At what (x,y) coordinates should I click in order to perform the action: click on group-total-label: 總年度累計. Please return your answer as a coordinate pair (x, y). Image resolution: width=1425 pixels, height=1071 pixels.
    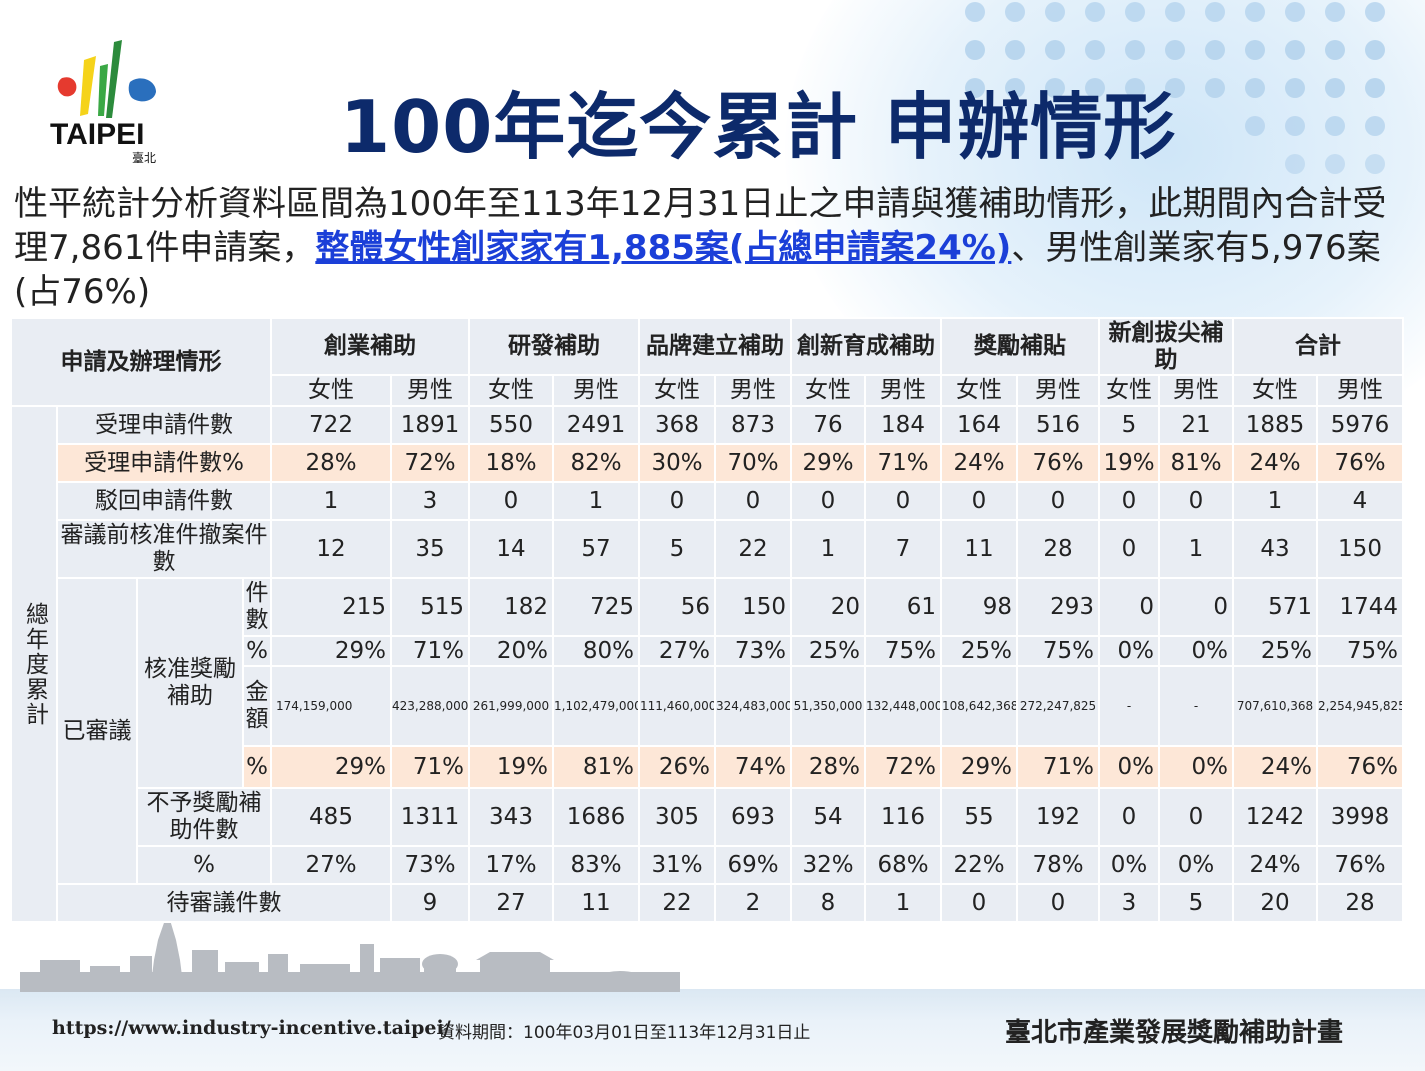
    Looking at the image, I should click on (34, 664).